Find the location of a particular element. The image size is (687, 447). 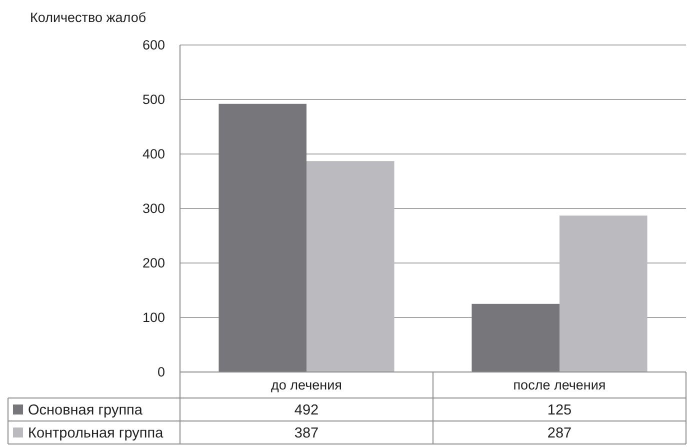

legend-label: Основная группа is located at coordinates (86, 410).